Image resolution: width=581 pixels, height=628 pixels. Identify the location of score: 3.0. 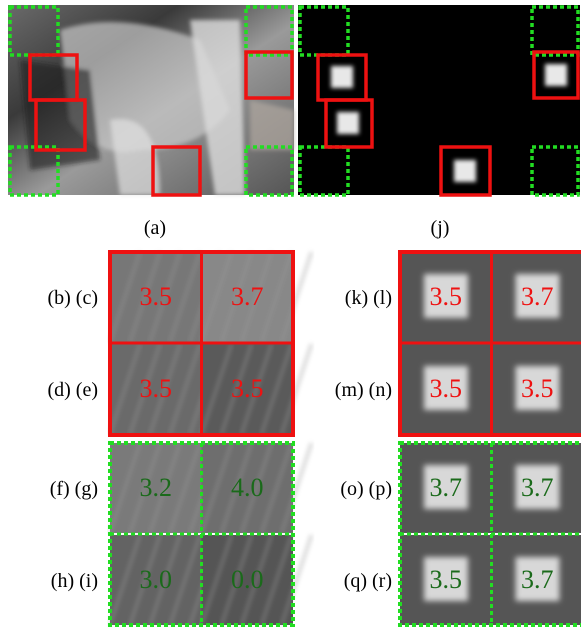
(156, 579).